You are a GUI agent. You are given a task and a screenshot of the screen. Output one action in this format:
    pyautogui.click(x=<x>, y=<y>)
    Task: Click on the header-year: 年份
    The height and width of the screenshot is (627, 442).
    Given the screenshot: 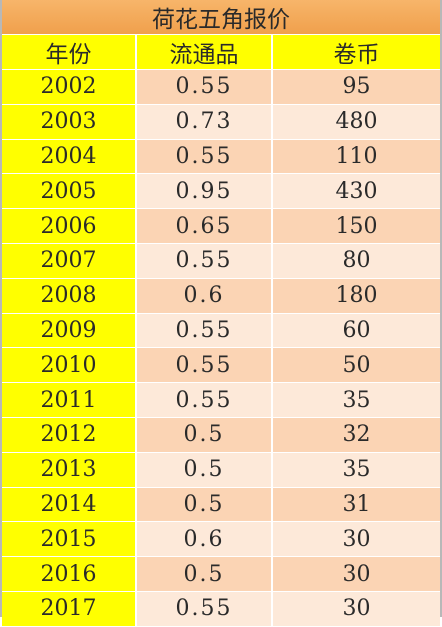 What is the action you would take?
    pyautogui.click(x=69, y=52)
    